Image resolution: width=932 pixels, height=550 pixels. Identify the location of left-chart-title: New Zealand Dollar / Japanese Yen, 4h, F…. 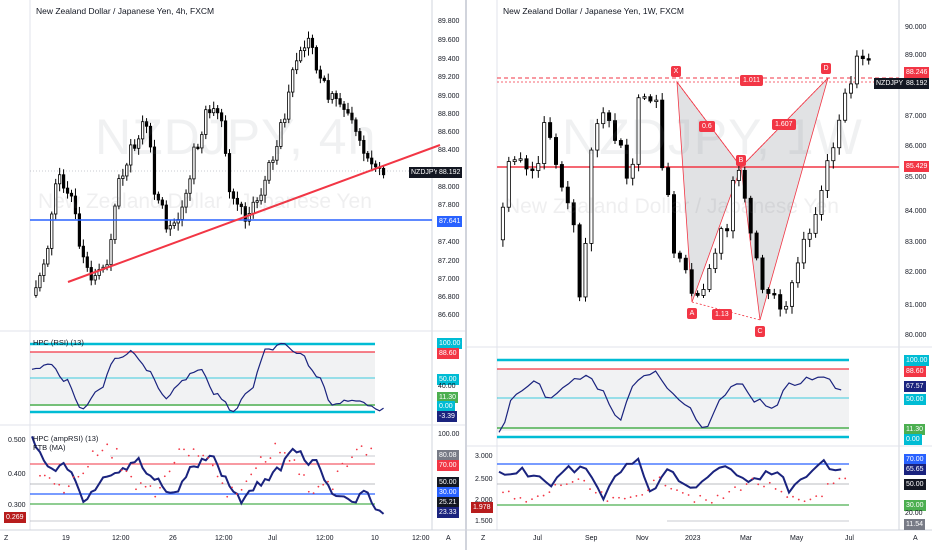
(125, 11).